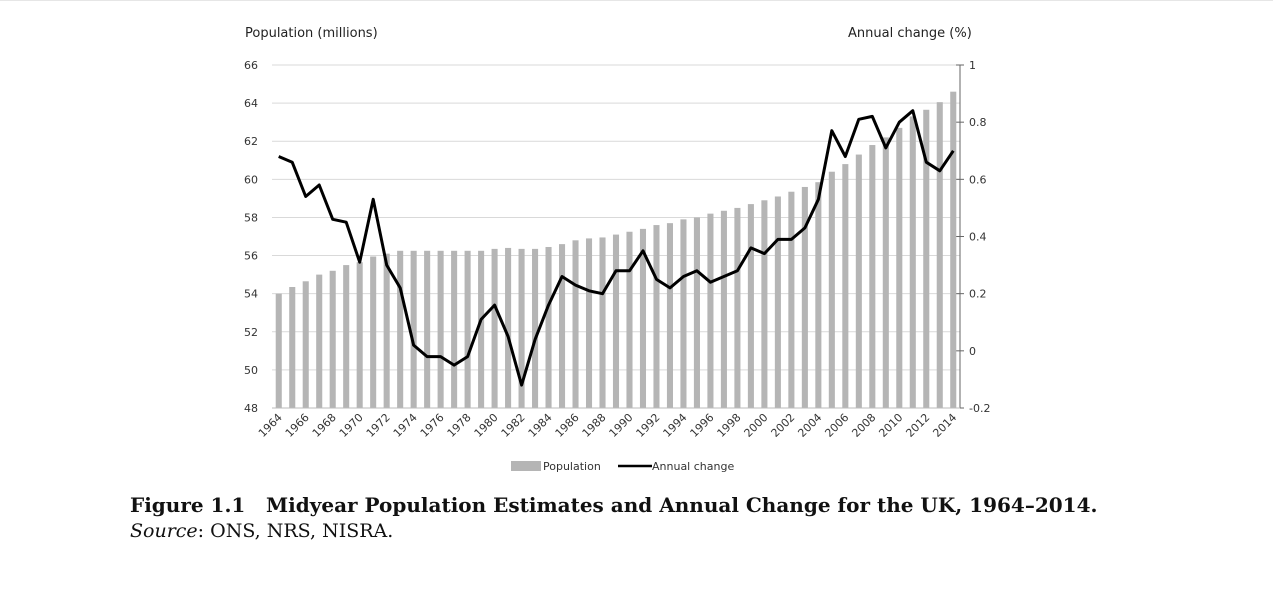 This screenshot has width=1273, height=611. I want to click on x-tick-label: 1974, so click(405, 425).